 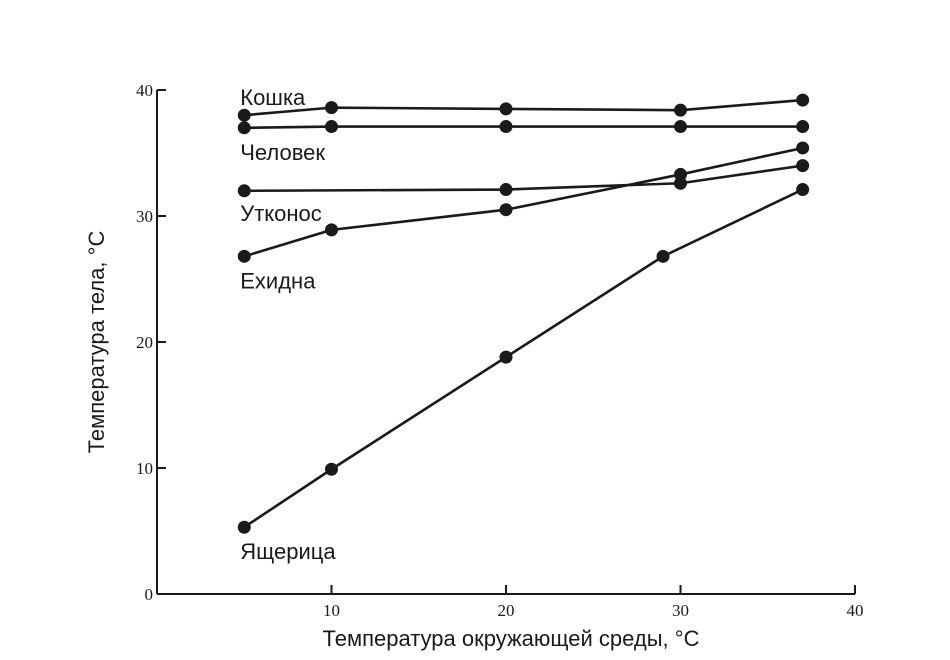 What do you see at coordinates (281, 213) in the screenshot?
I see `series-label: Утконос` at bounding box center [281, 213].